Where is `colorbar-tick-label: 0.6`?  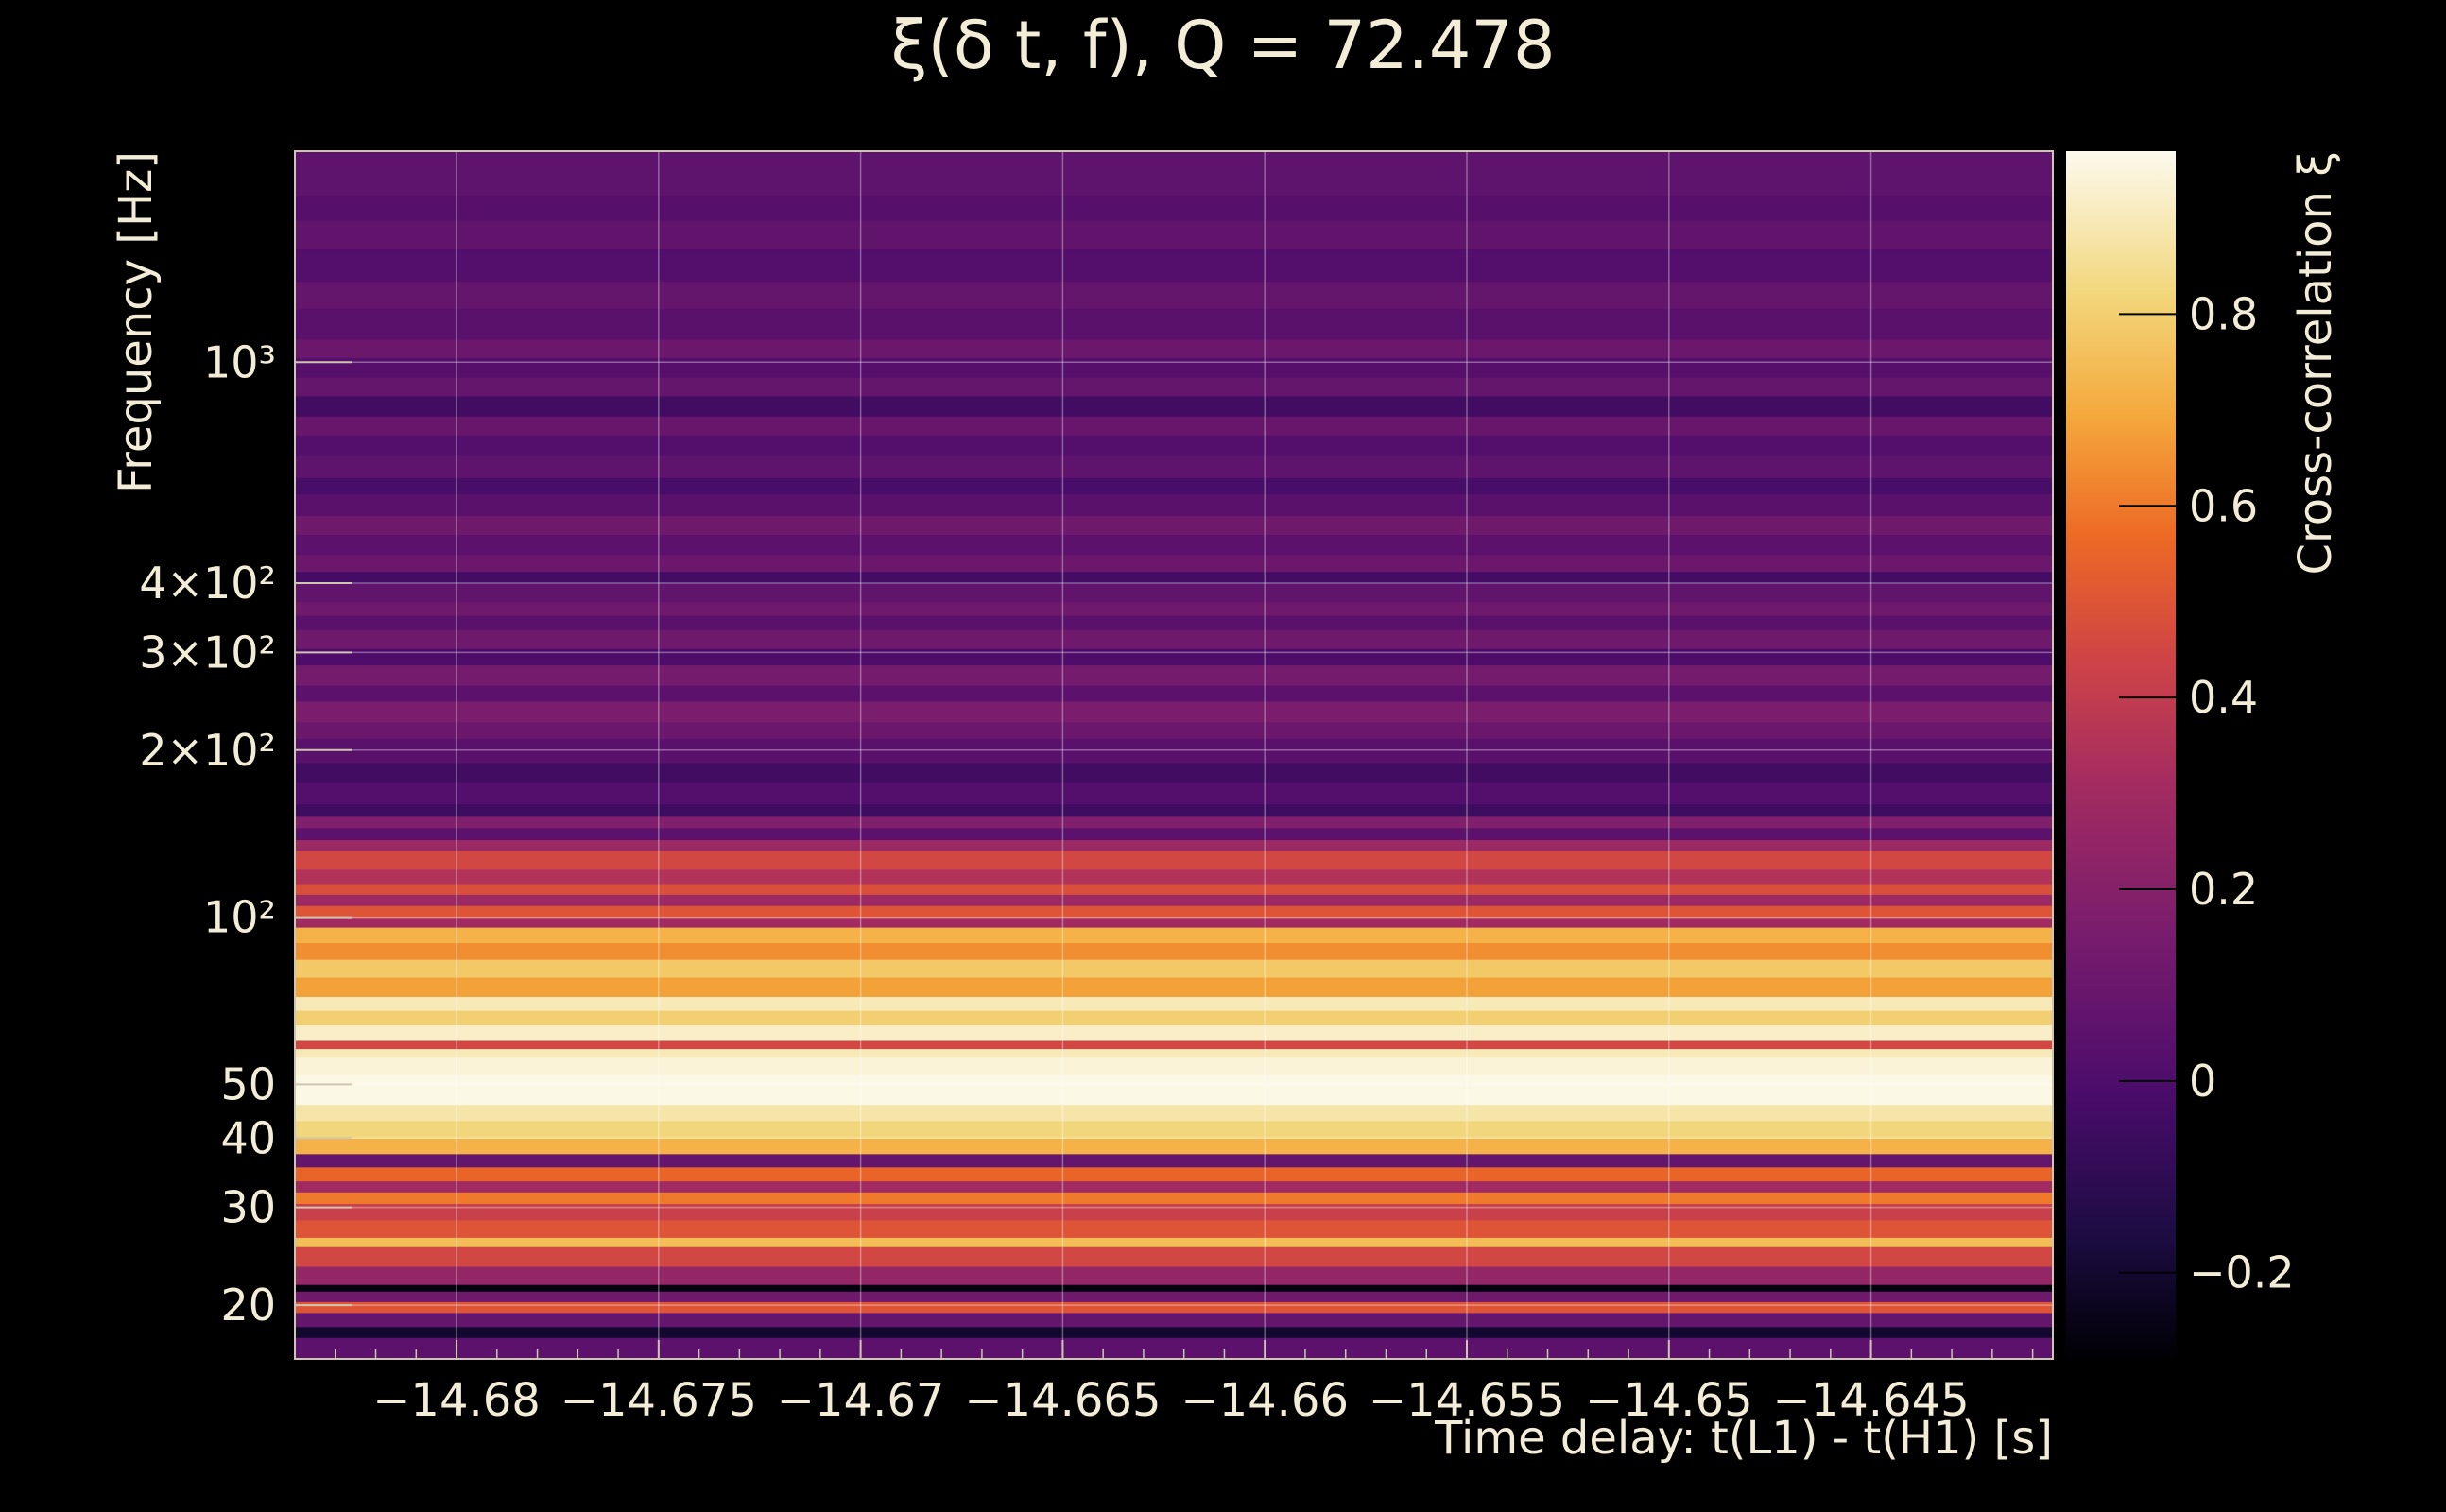 colorbar-tick-label: 0.6 is located at coordinates (2223, 505).